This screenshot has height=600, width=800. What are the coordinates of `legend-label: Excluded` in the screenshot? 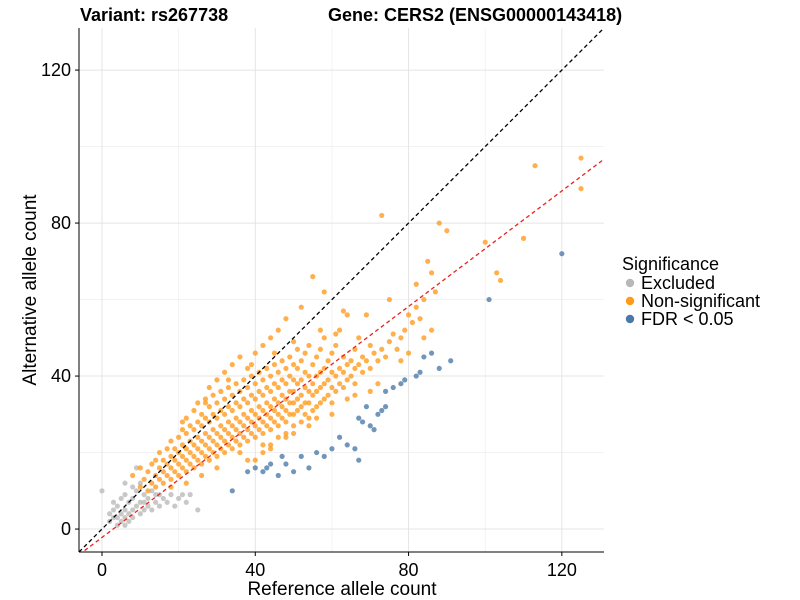 It's located at (678, 283).